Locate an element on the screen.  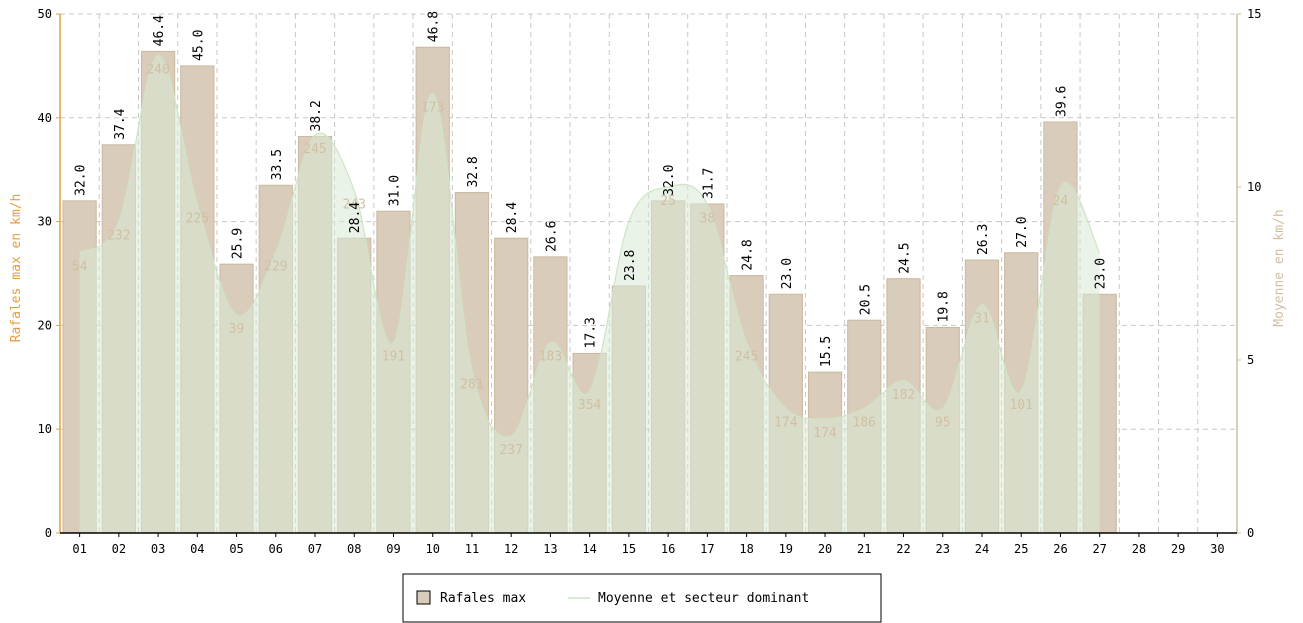
x-tick-label: 02 is located at coordinates (119, 549).